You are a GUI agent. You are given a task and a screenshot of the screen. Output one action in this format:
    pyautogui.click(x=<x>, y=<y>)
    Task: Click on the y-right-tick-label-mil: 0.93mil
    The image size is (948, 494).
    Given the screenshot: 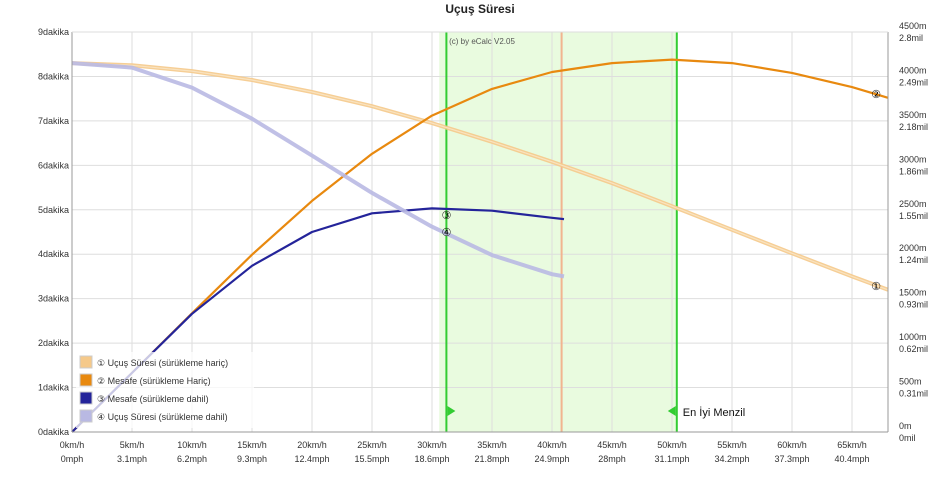 What is the action you would take?
    pyautogui.click(x=913, y=305)
    